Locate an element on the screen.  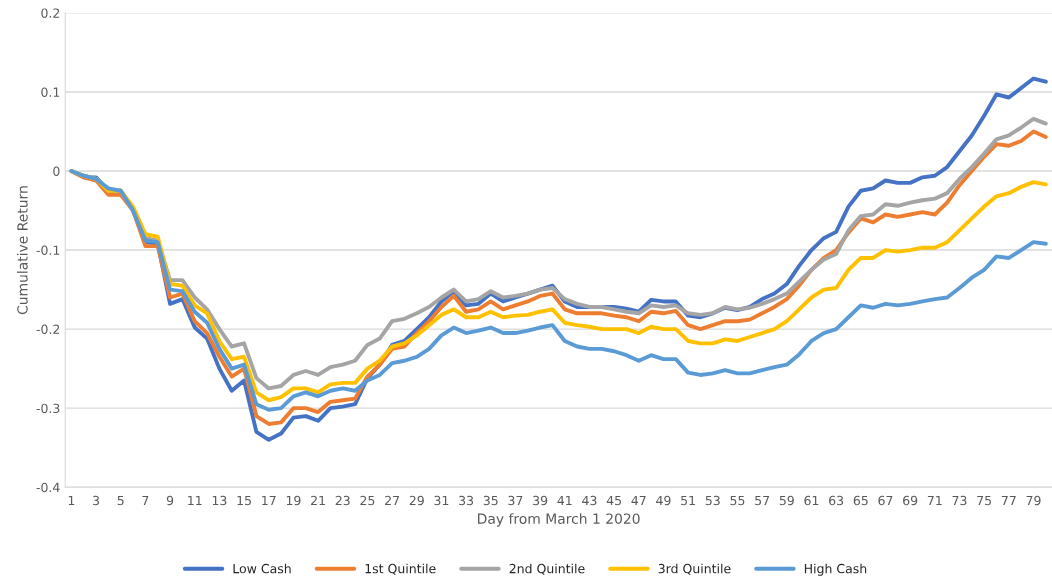
x-tick-label: 9 is located at coordinates (170, 500).